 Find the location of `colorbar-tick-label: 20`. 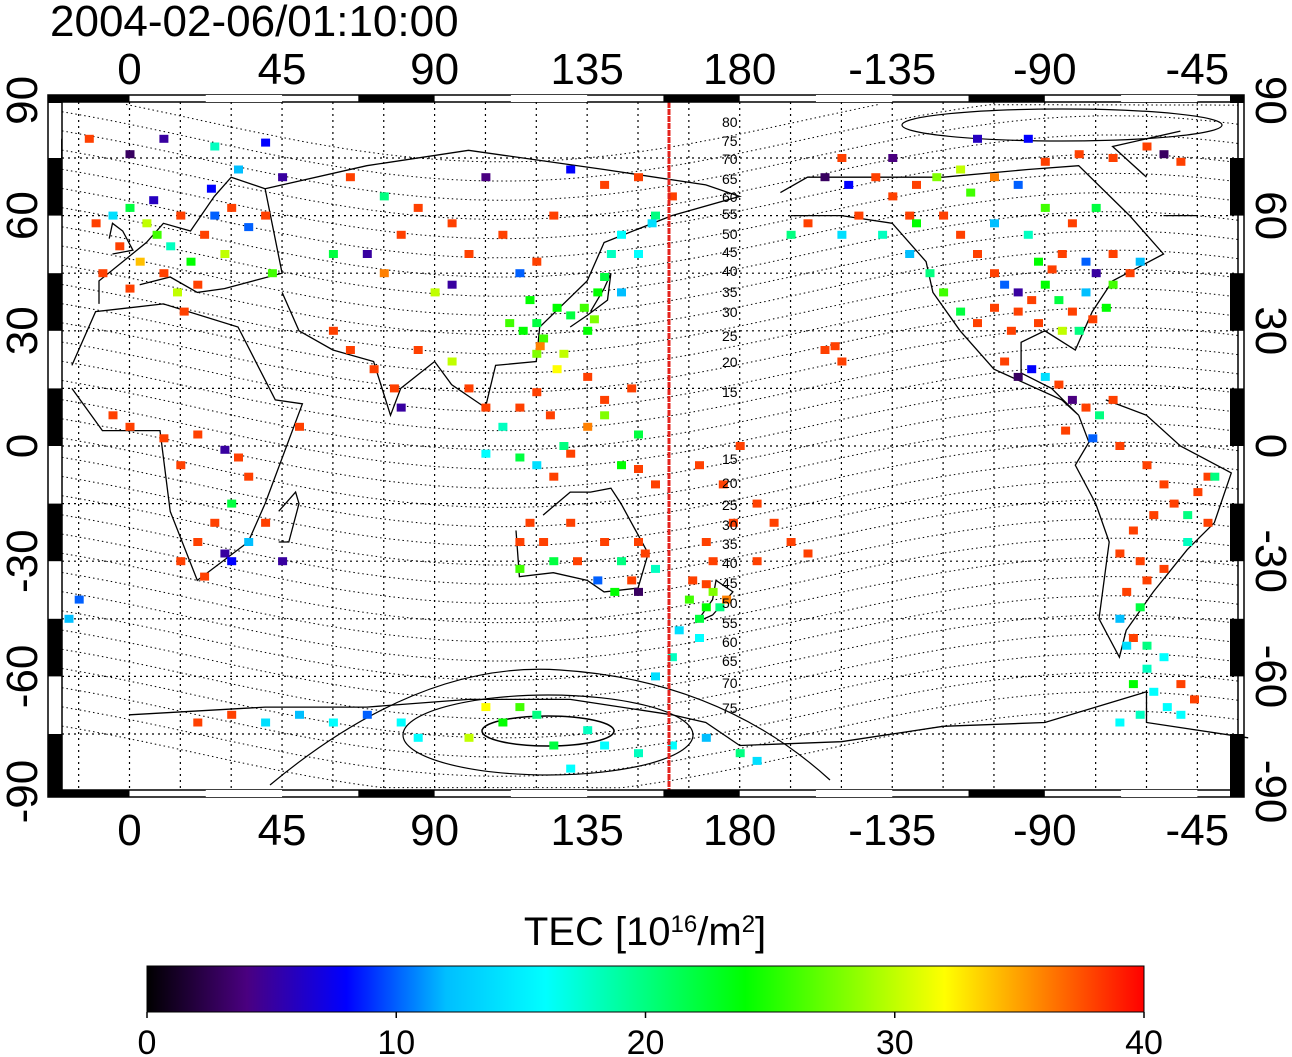

colorbar-tick-label: 20 is located at coordinates (646, 1040).